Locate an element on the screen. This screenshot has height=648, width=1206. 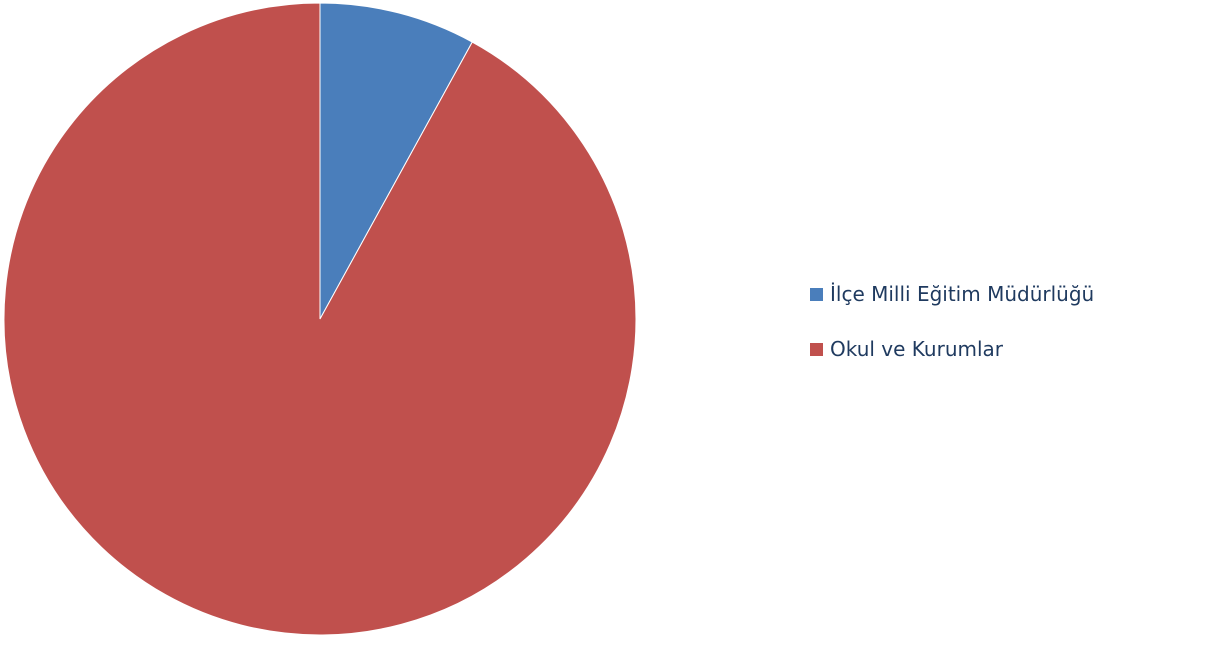
legend-label-okul-ve-kurumlar: Okul ve Kurumlar is located at coordinates (917, 349).